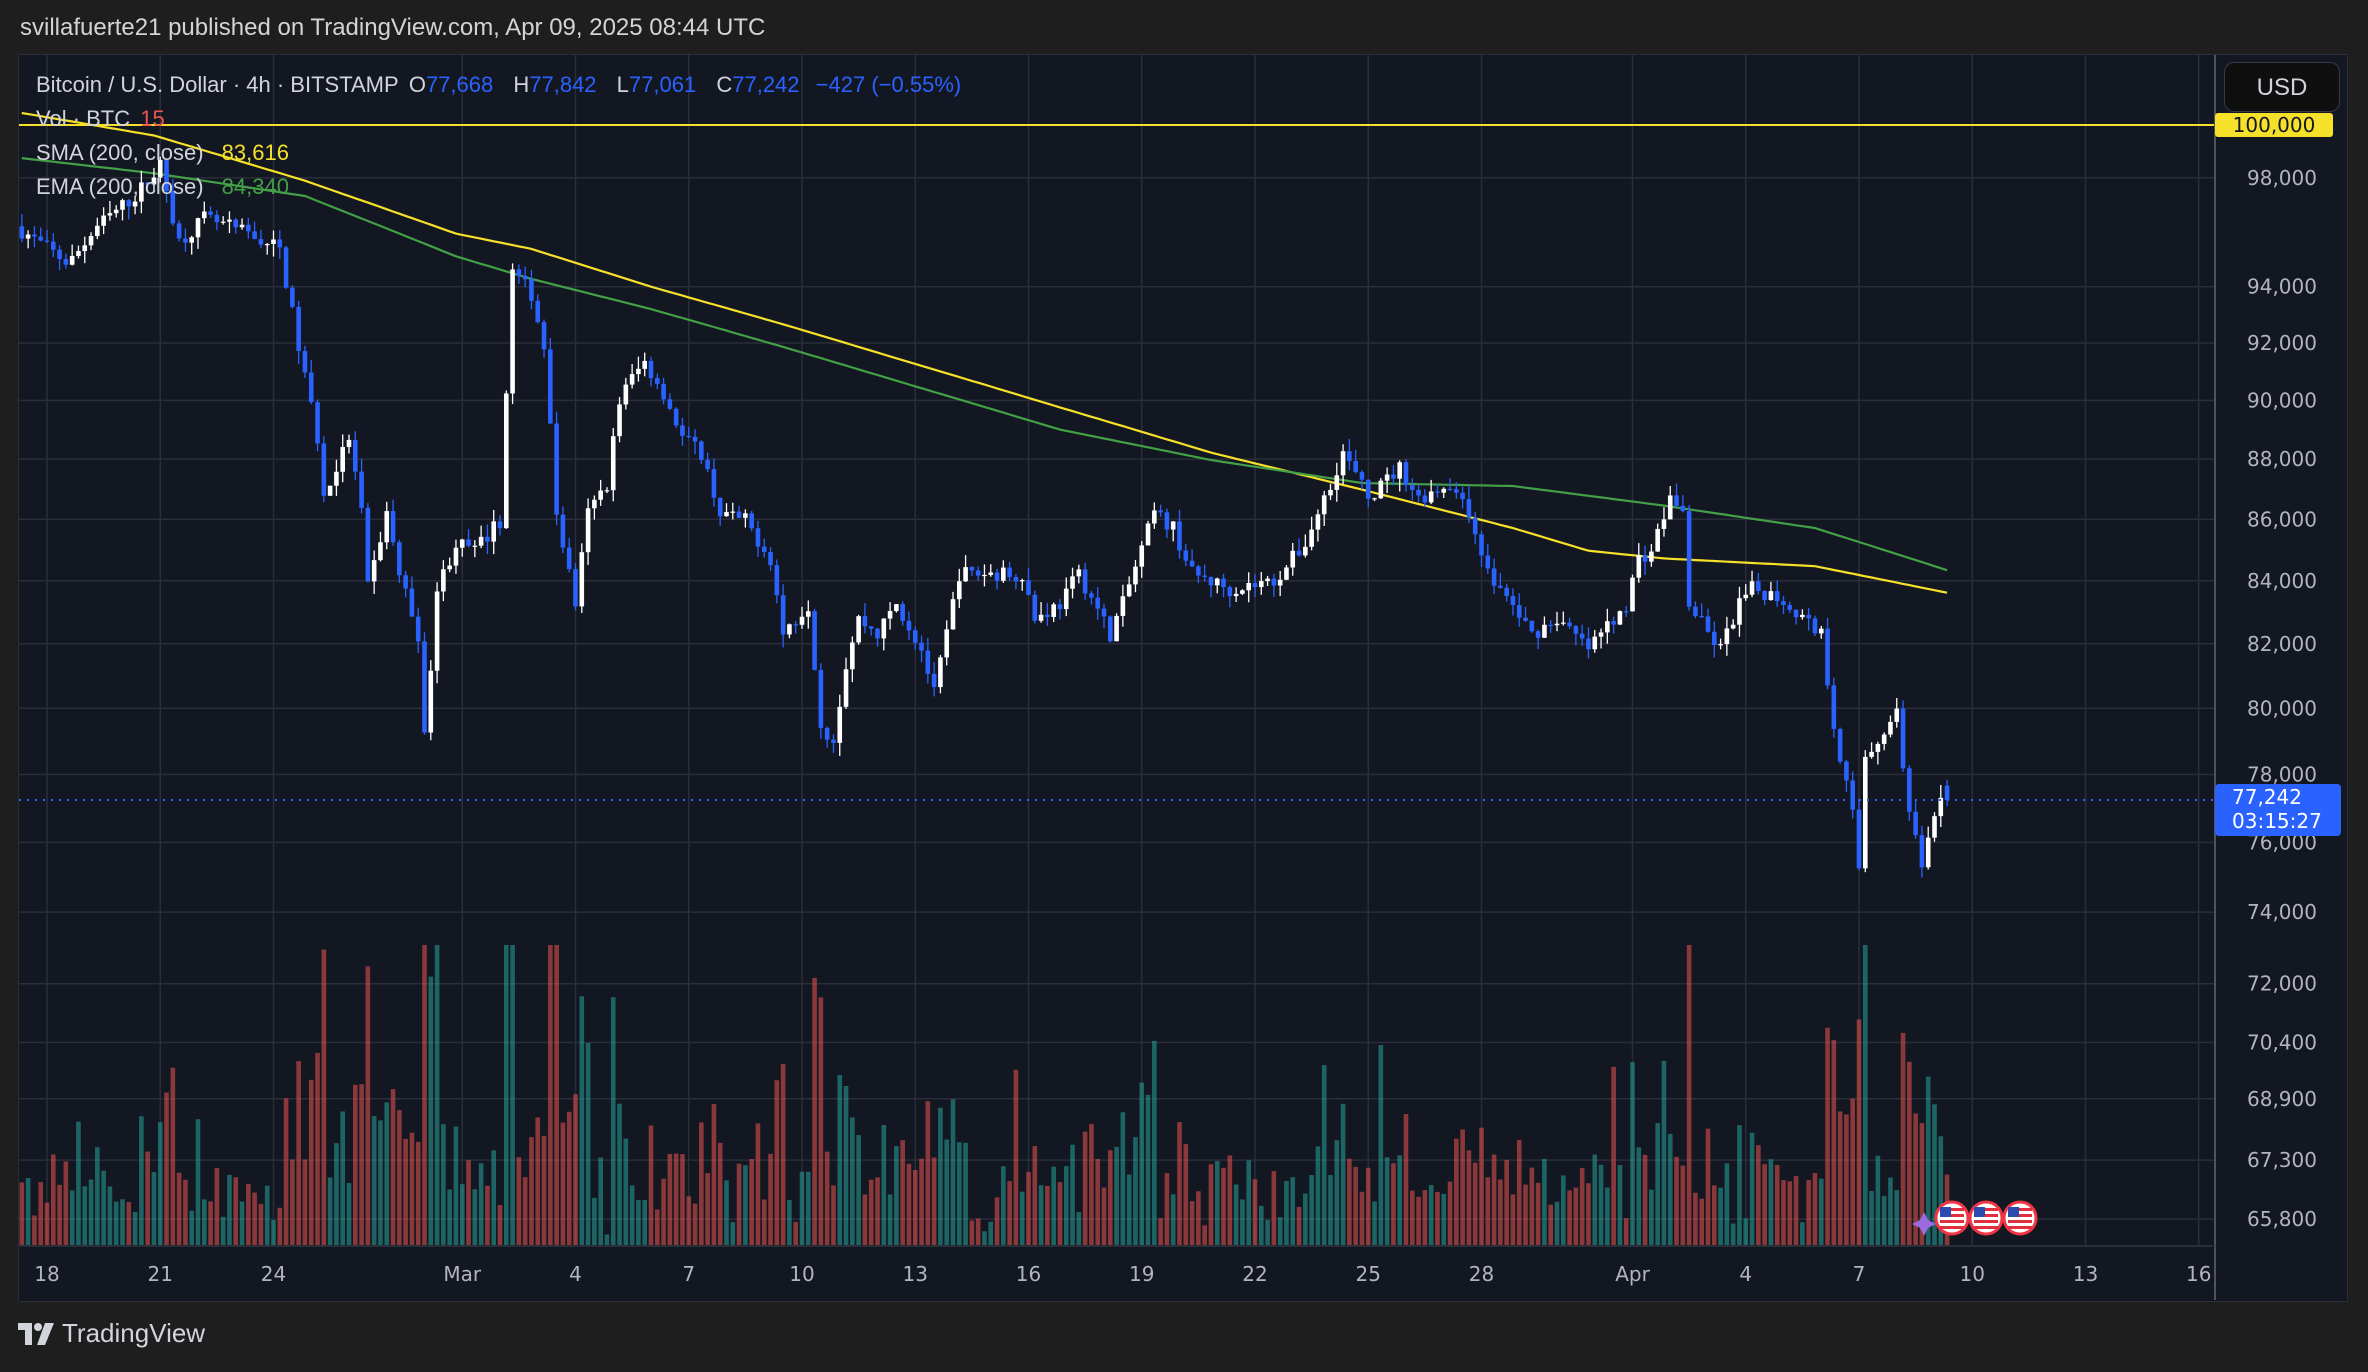 The height and width of the screenshot is (1372, 2368). I want to click on y-tick-label: 86,000, so click(2282, 519).